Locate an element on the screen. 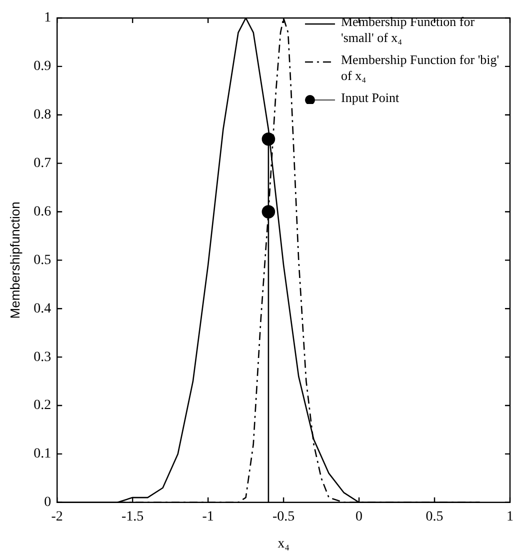  x-tick-label: -1 is located at coordinates (208, 516).